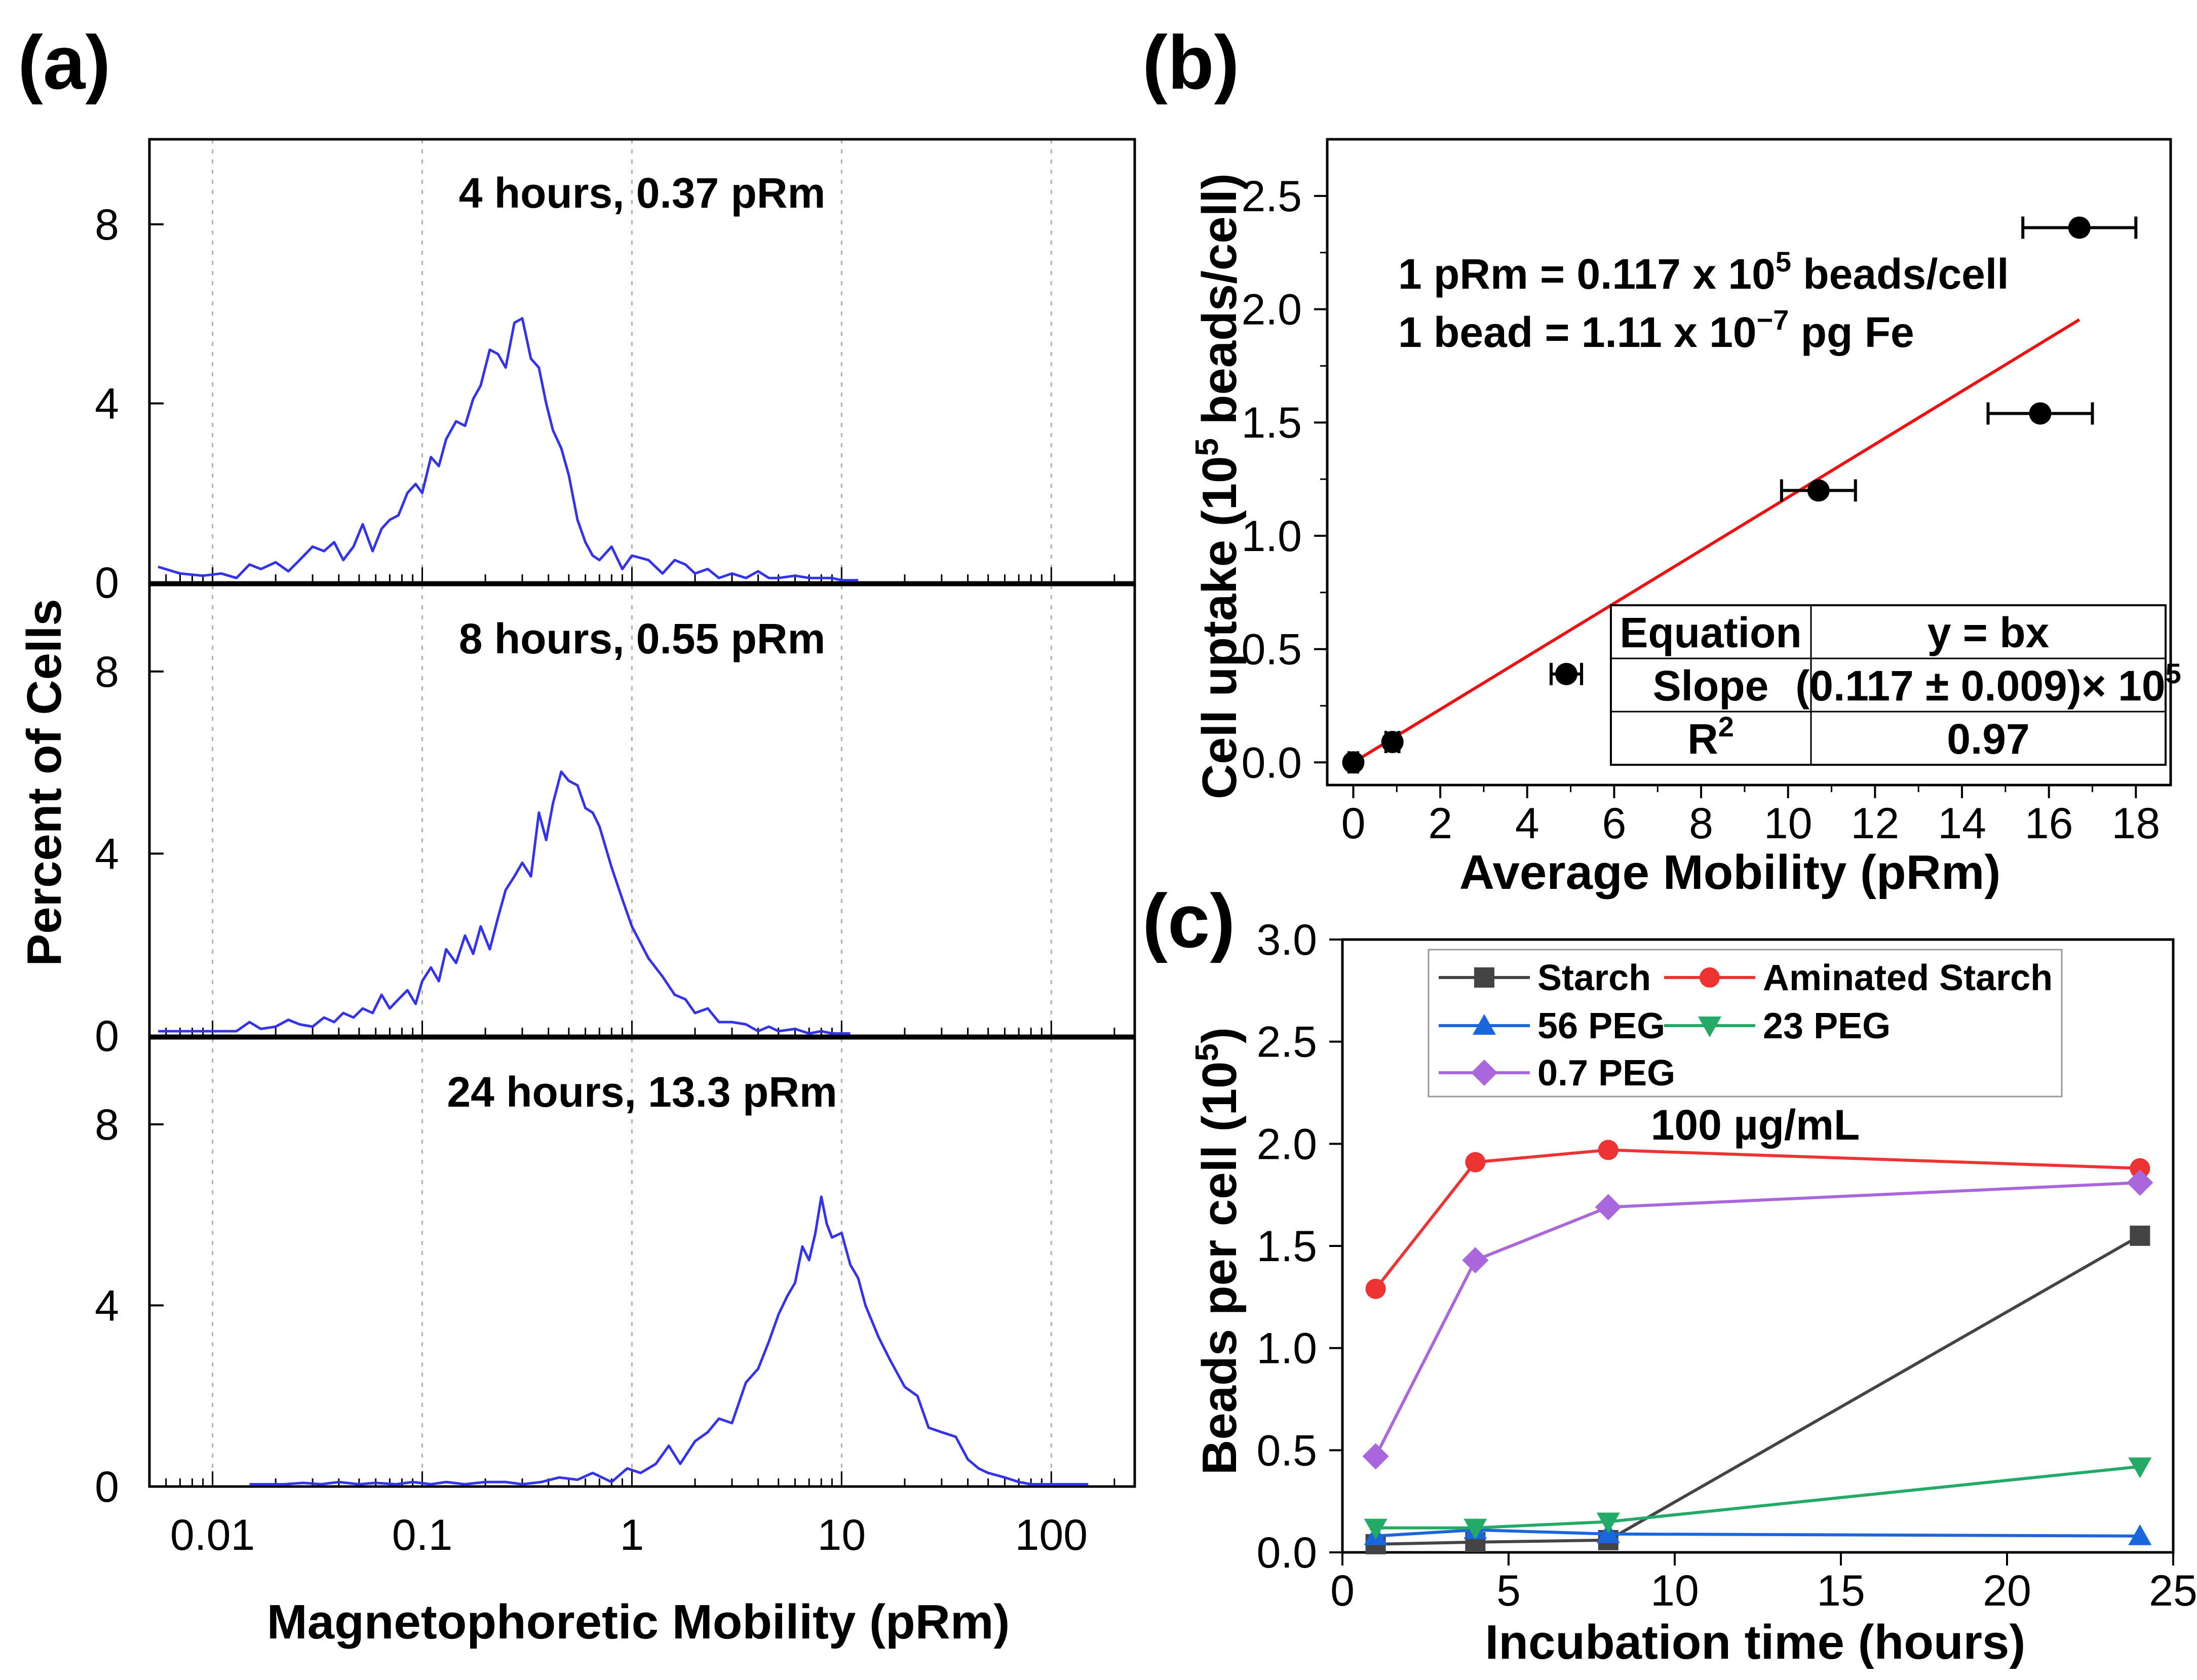 The height and width of the screenshot is (1680, 2197). Describe the element at coordinates (1051, 1535) in the screenshot. I see `xtick-label-a-4: 100` at that location.